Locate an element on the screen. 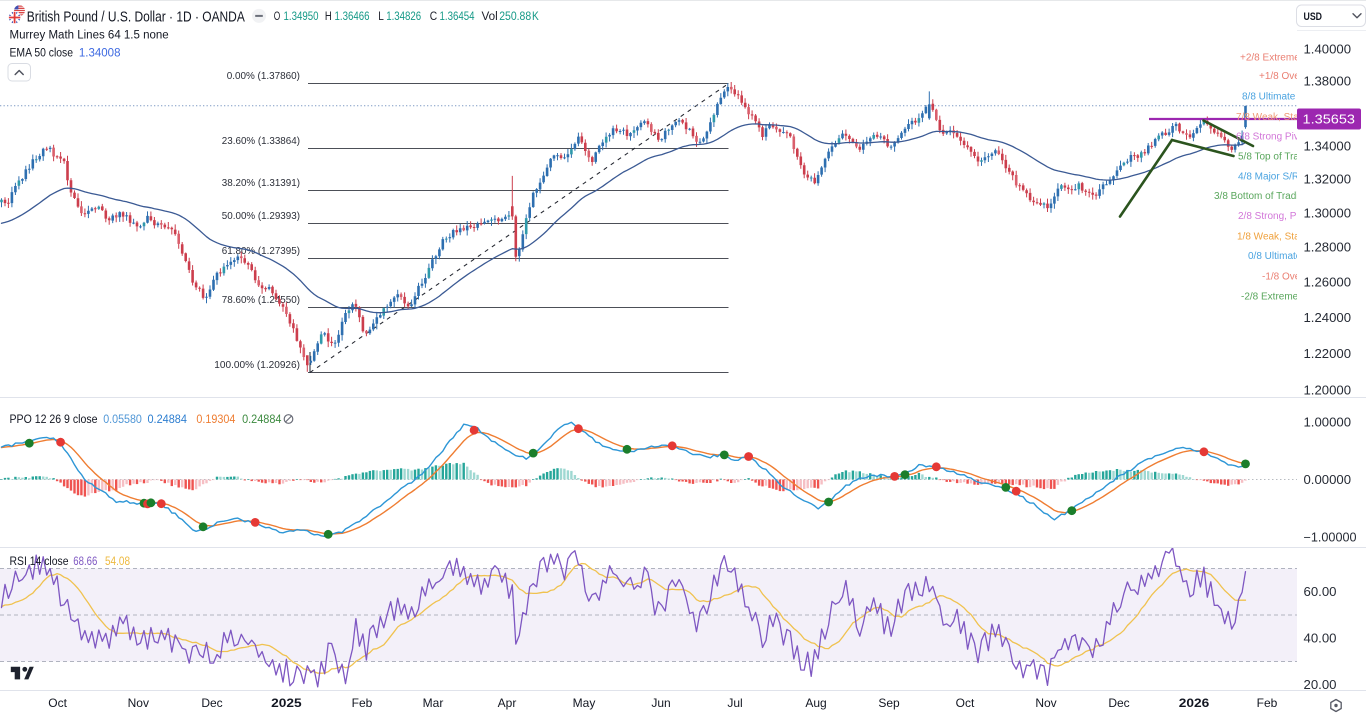 The image size is (1366, 720). svg-text: -1/8 Overshoot is located at coordinates (1295, 276).